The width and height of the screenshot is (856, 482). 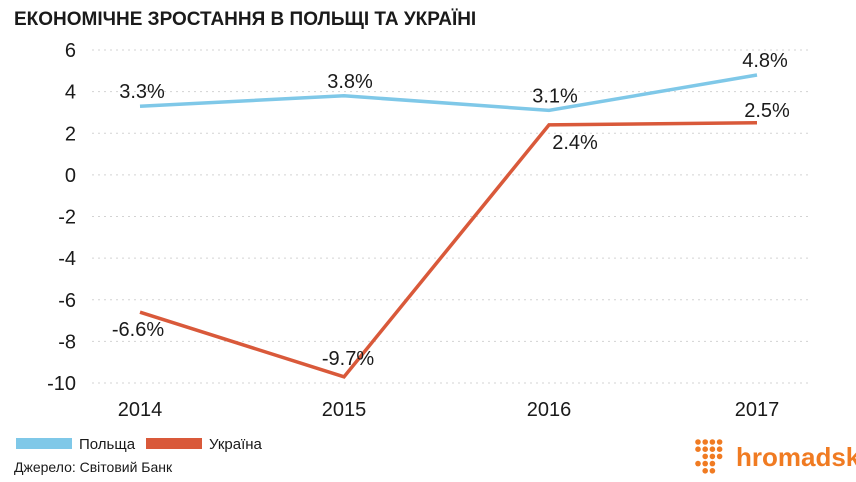 I want to click on y-tick-label: -10, so click(x=61, y=384).